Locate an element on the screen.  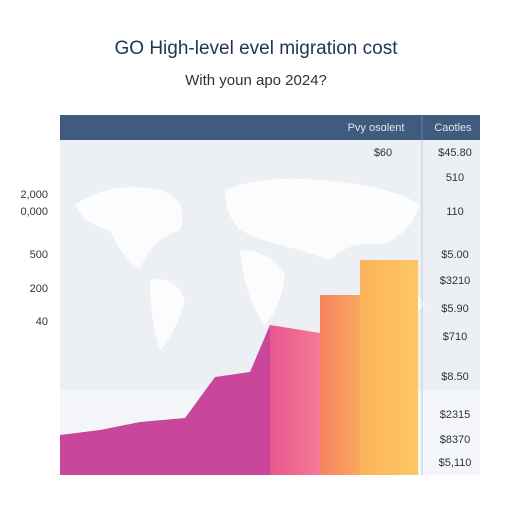
left-label: 0,000 is located at coordinates (34, 212).